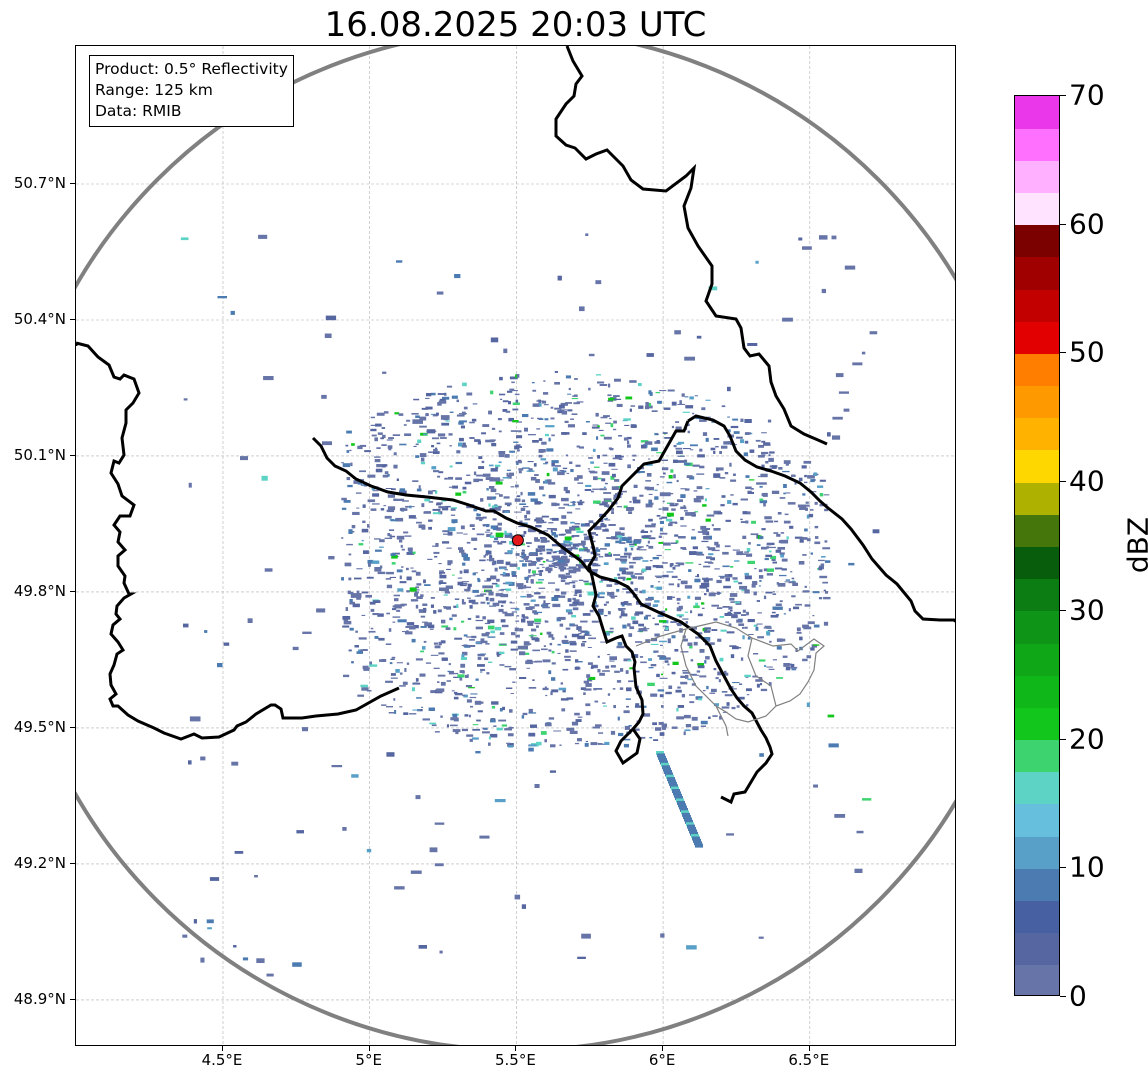 This screenshot has width=1148, height=1081. I want to click on colorbar-tick-mark, so click(1063, 739).